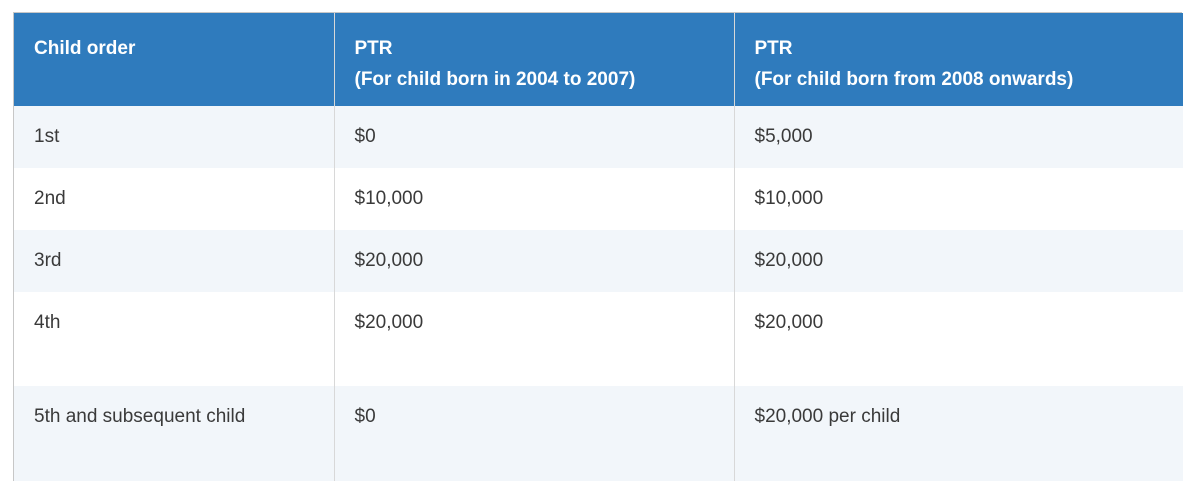  What do you see at coordinates (958, 199) in the screenshot?
I see `cell-ptr-2008-onwards: $10,000` at bounding box center [958, 199].